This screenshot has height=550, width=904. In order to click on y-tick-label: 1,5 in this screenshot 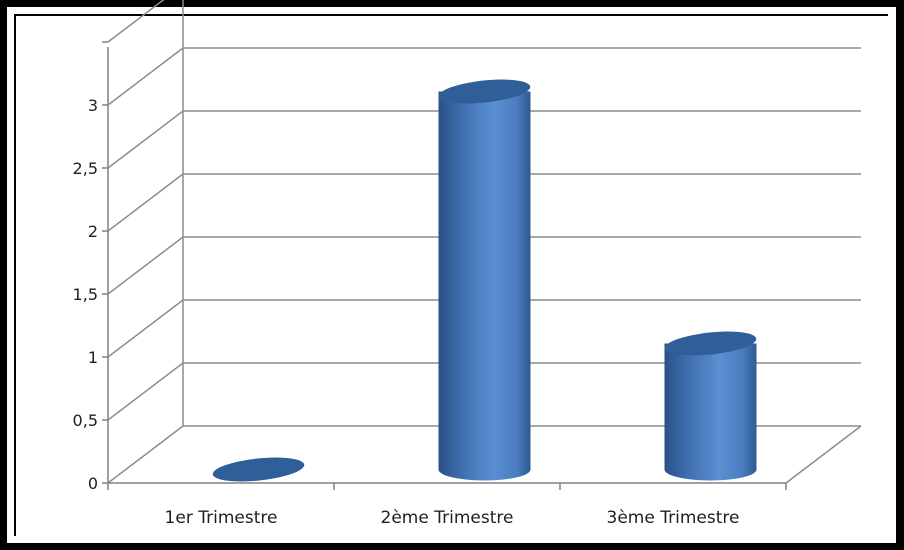, I will do `click(85, 294)`.